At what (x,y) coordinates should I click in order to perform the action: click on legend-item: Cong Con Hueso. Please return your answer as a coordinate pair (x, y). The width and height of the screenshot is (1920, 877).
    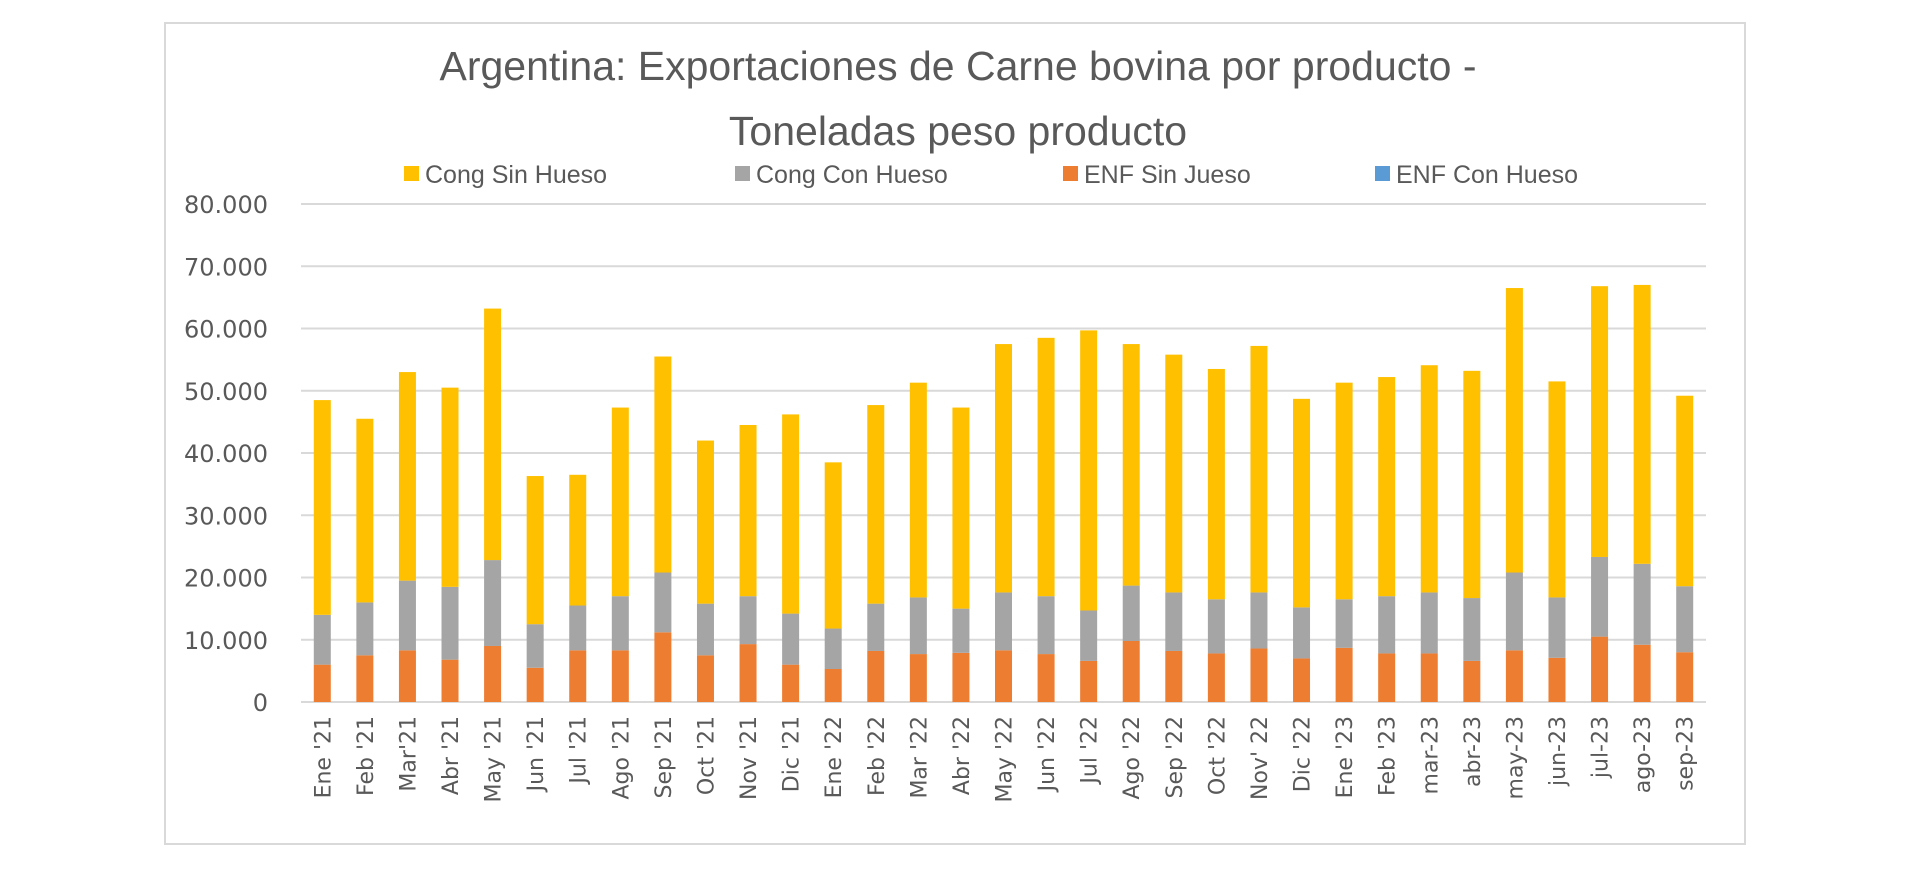
    Looking at the image, I should click on (841, 175).